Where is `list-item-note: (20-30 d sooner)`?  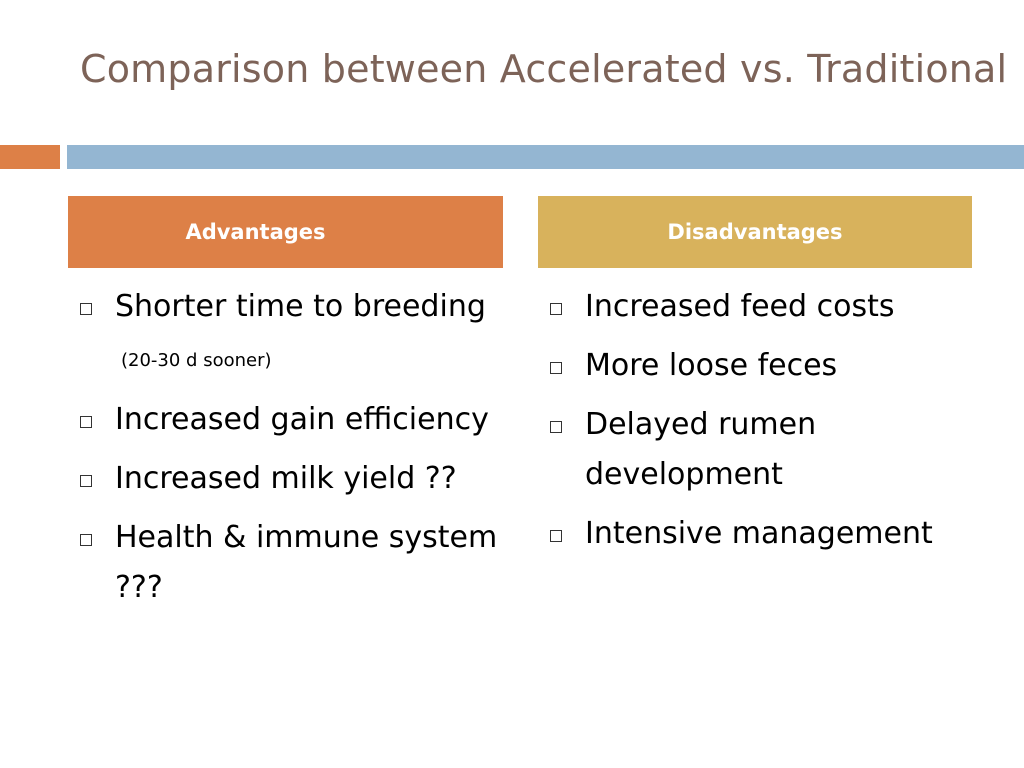 list-item-note: (20-30 d sooner) is located at coordinates (196, 360).